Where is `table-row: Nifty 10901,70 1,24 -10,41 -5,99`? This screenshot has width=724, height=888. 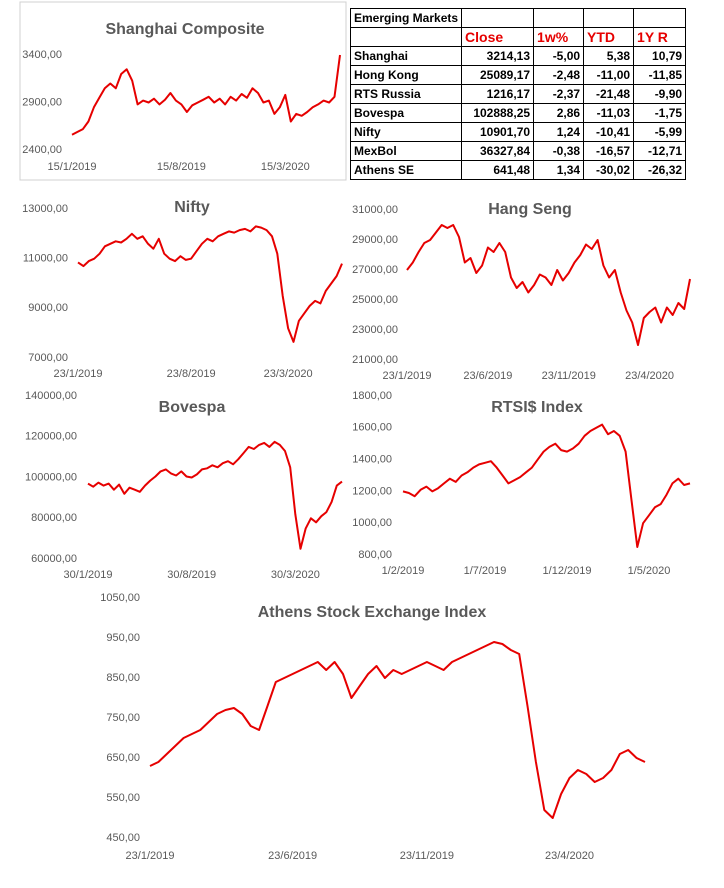 table-row: Nifty 10901,70 1,24 -10,41 -5,99 is located at coordinates (518, 132).